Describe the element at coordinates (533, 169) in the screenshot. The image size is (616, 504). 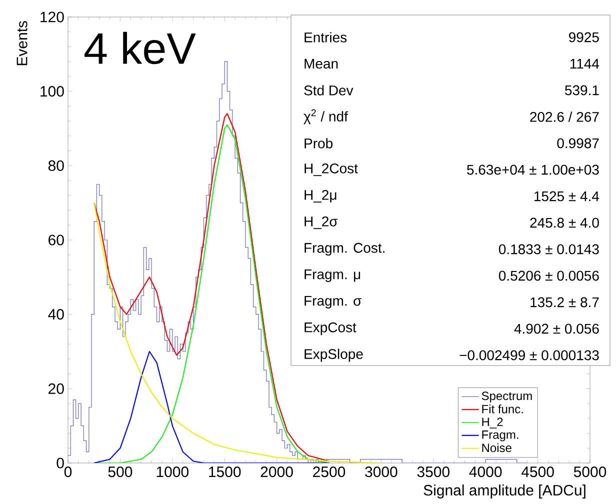
I see `annotation: 5.63e+04 ± 1.00e+03` at that location.